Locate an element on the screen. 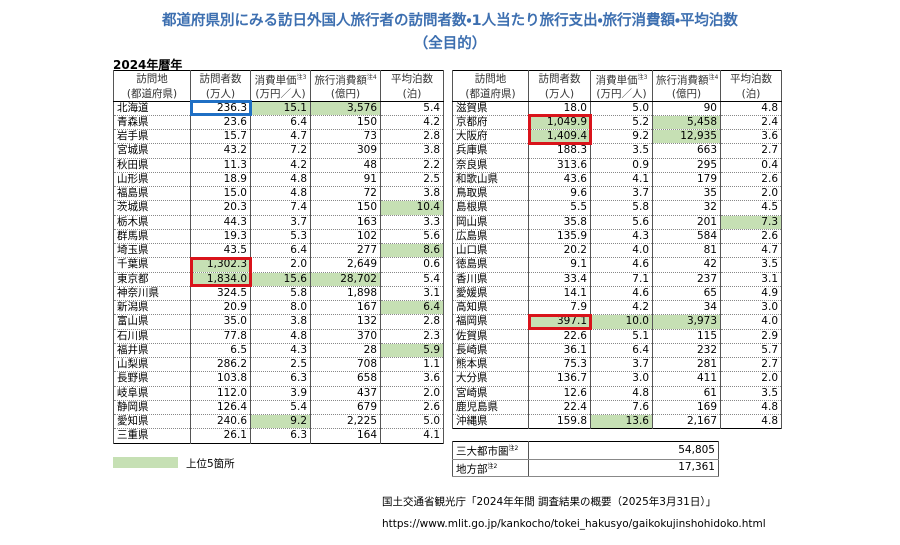  value-cell: 9.6 is located at coordinates (559, 194).